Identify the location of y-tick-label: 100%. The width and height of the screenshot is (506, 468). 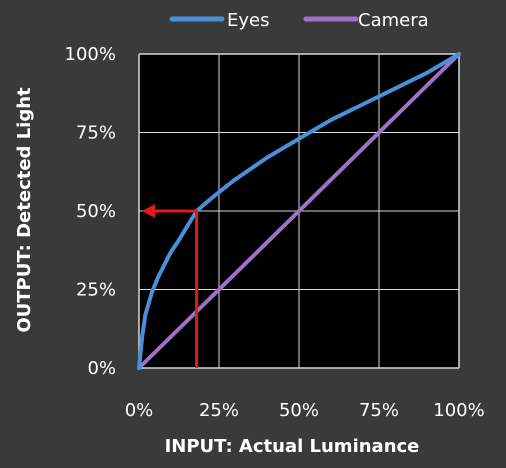
(90, 54).